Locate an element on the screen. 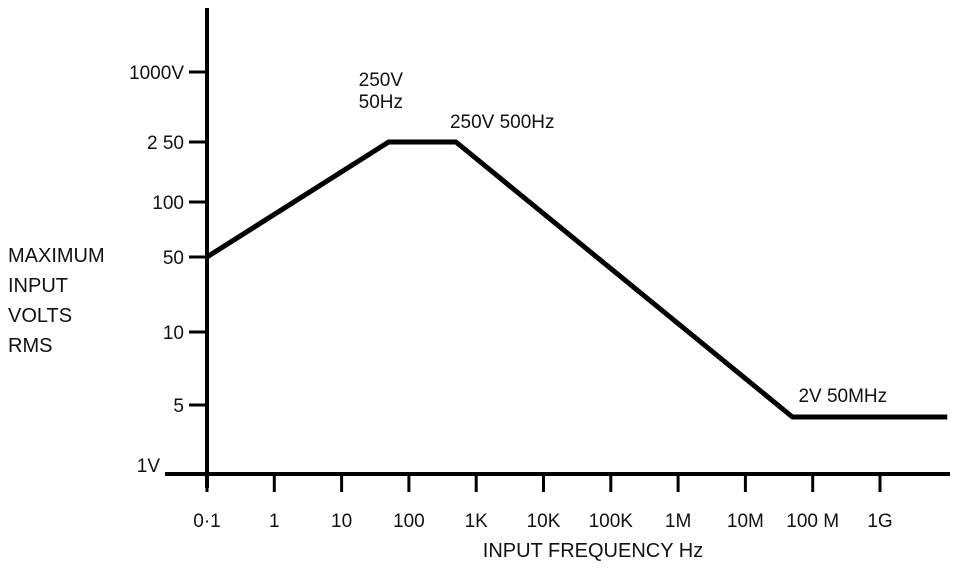  x-ticks: 0·1 1 10 100 1K 10K 100K 1M 10M 100 M 1G is located at coordinates (543, 503).